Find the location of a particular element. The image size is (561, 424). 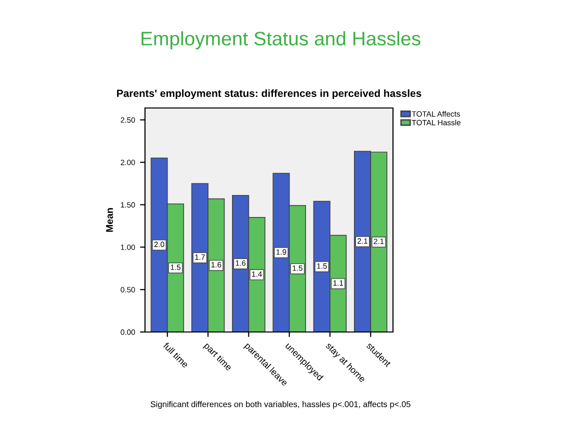

x-tick-label: full time is located at coordinates (176, 355).